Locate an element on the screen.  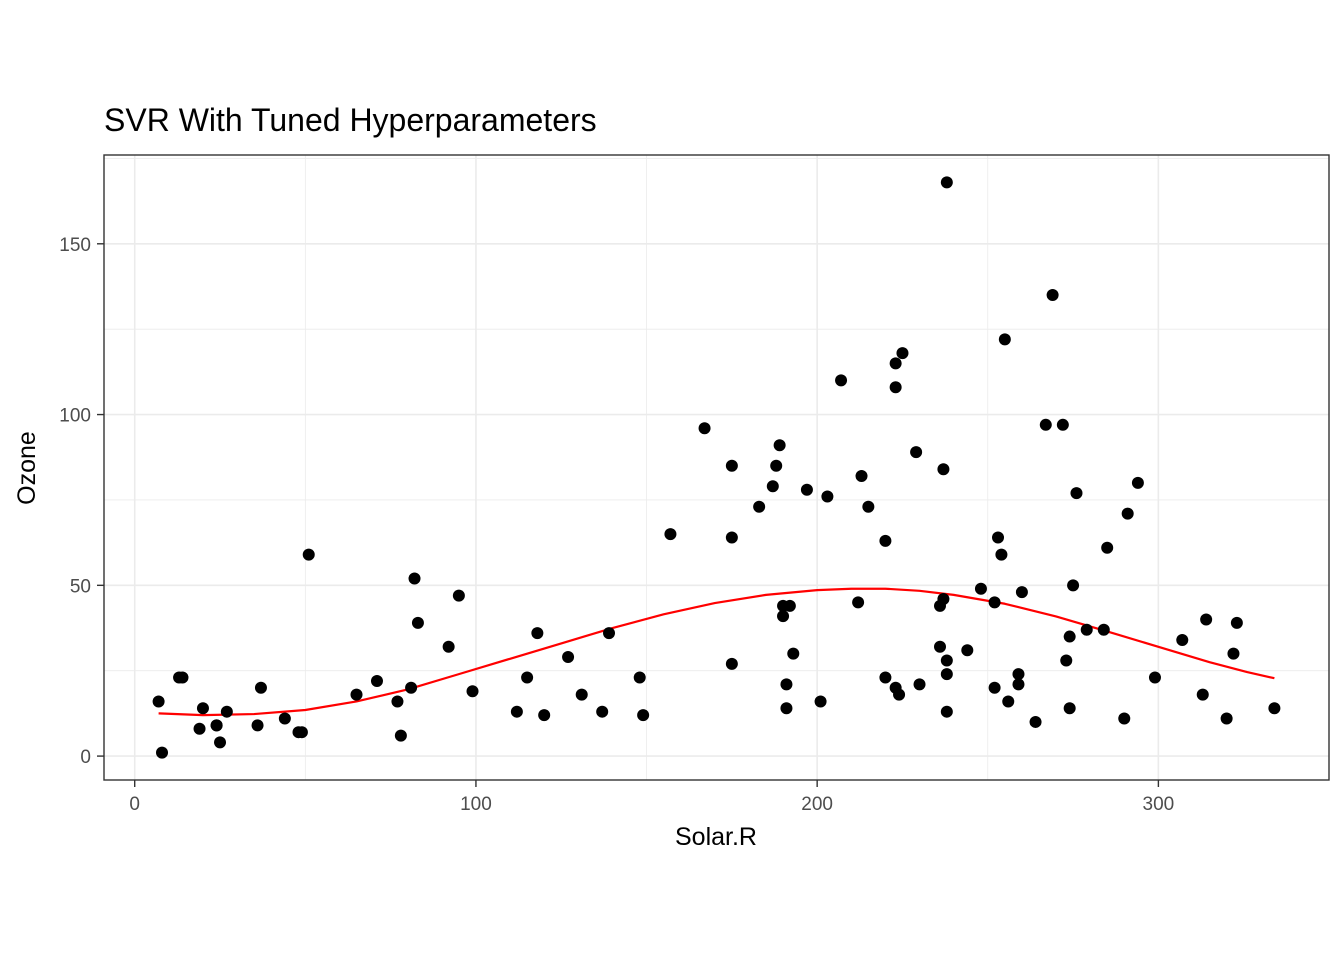
y-tick-label: 50 is located at coordinates (80, 586).